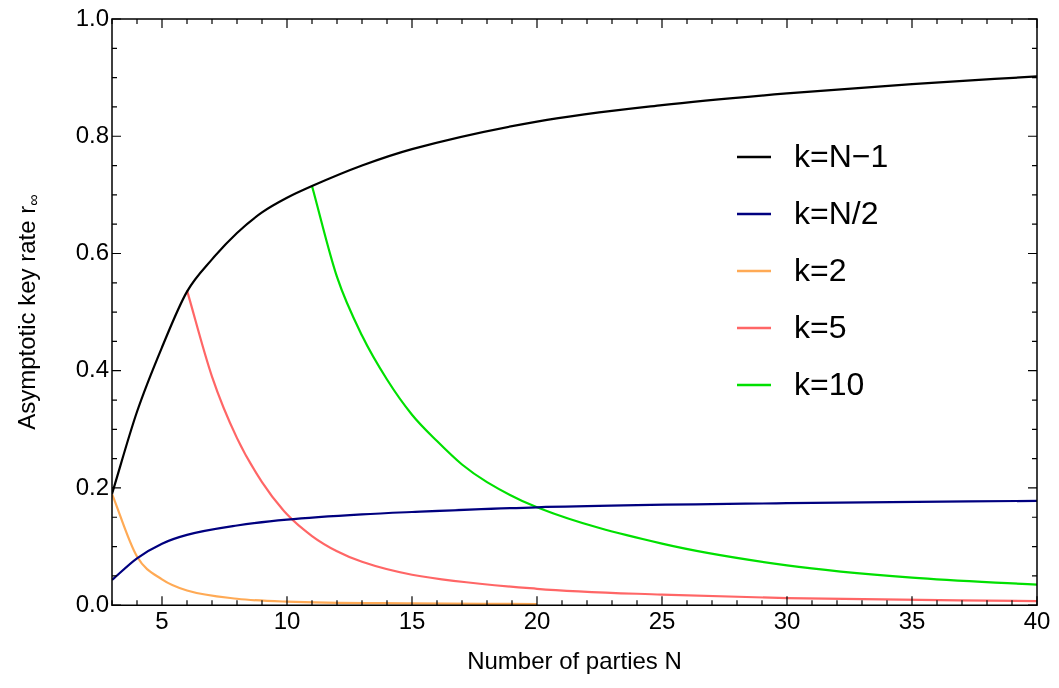 This screenshot has height=688, width=1059. Describe the element at coordinates (92, 252) in the screenshot. I see `y-tick-label: 0.6` at that location.